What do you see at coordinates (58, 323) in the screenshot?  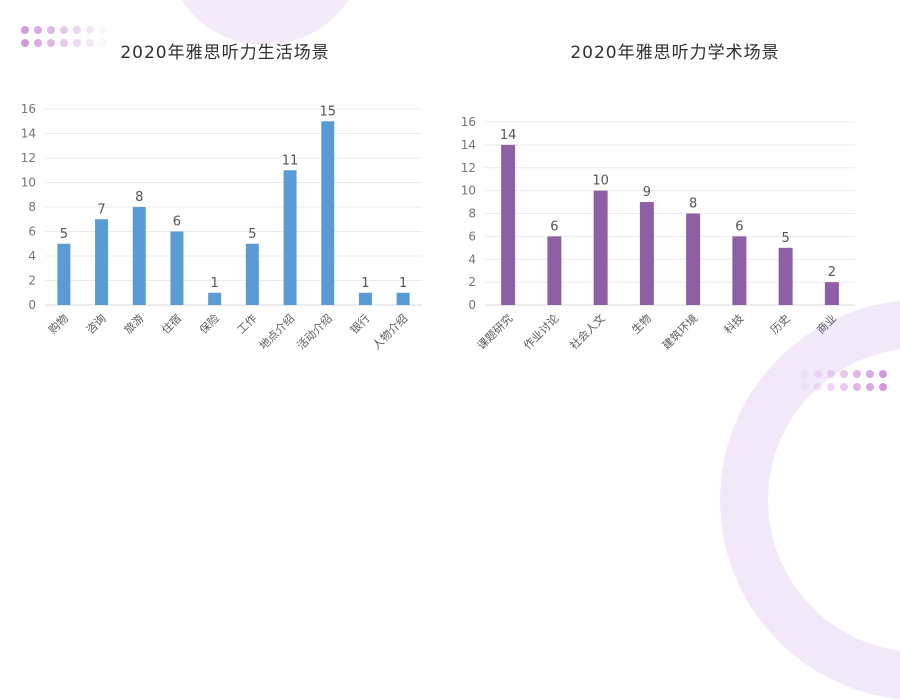 I see `x-category-label: 购物` at bounding box center [58, 323].